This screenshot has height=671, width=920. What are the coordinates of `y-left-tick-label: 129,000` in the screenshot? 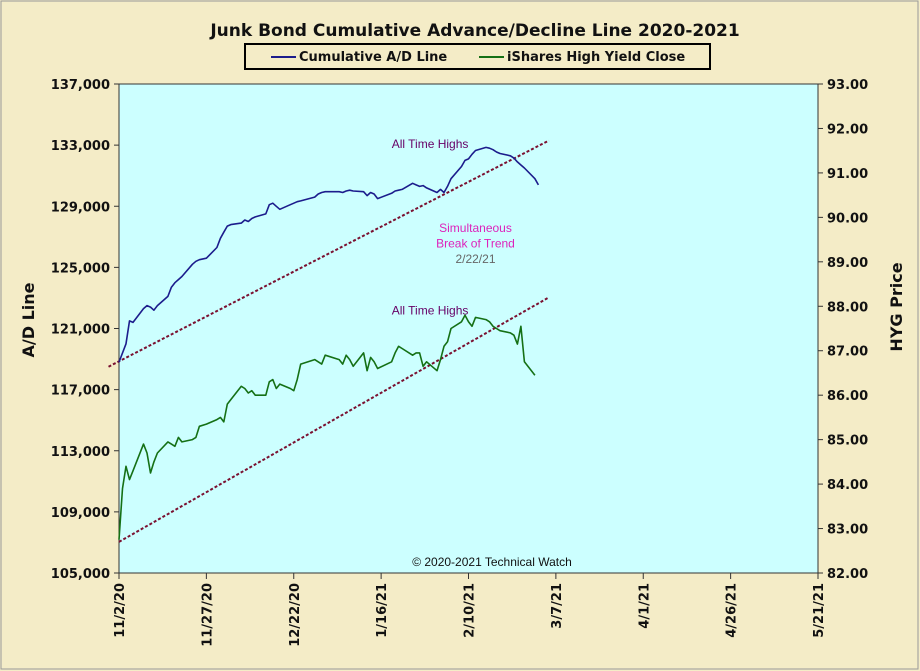 It's located at (80, 207).